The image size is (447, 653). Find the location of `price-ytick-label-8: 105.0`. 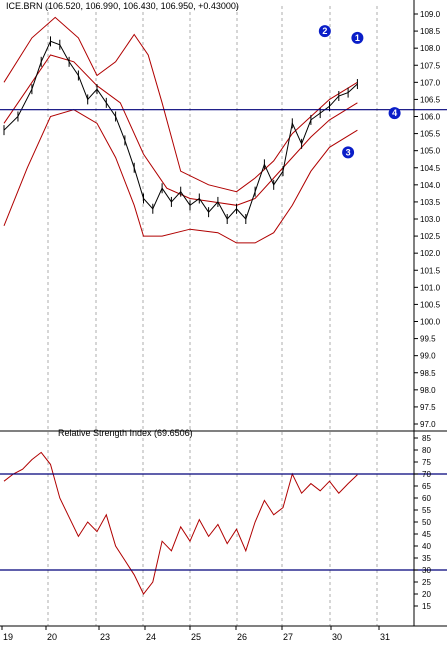

price-ytick-label-8: 105.0 is located at coordinates (430, 151).